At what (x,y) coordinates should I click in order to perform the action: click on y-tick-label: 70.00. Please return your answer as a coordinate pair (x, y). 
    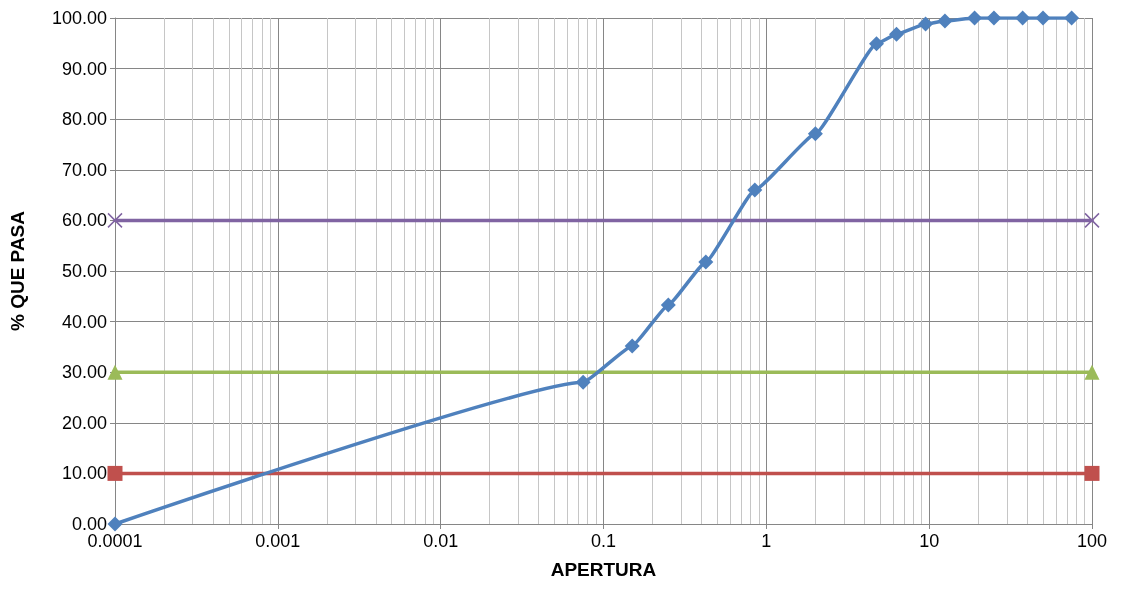
    Looking at the image, I should click on (84, 169).